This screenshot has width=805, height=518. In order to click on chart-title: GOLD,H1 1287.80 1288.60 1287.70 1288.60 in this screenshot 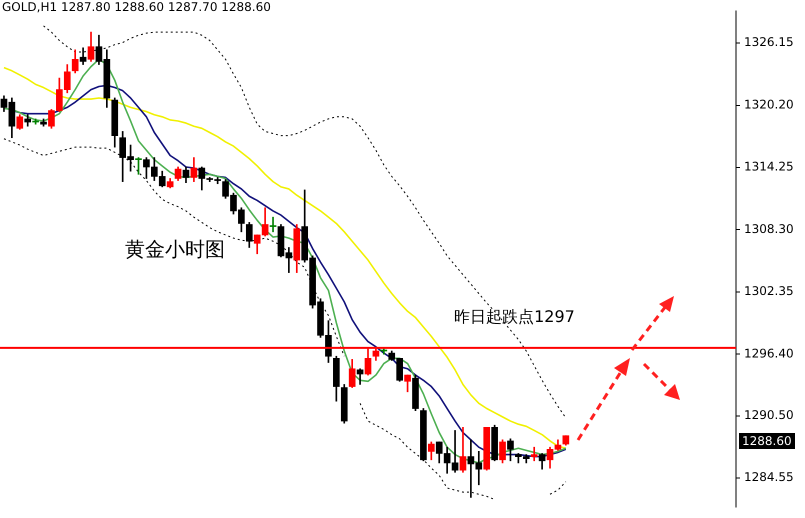, I will do `click(136, 7)`.